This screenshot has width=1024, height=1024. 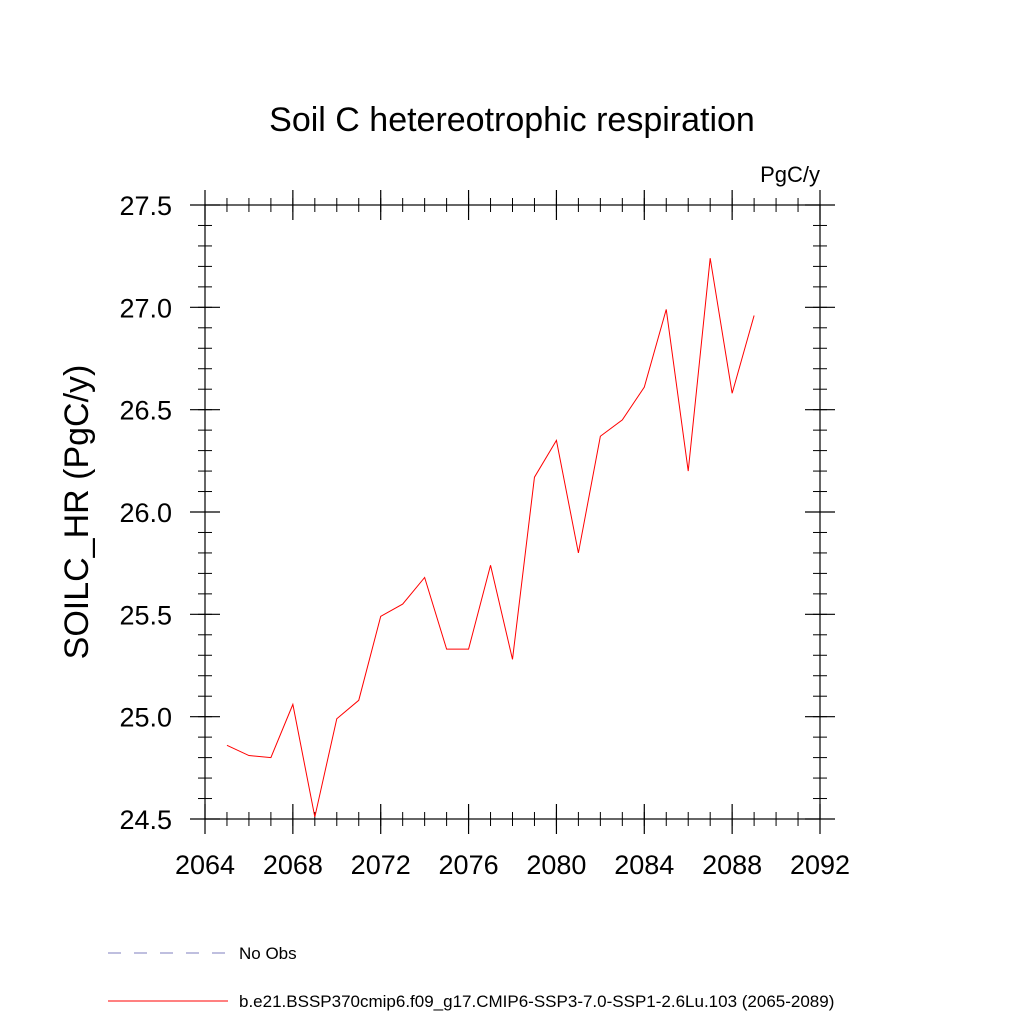 I want to click on y-tick-label: 26.0, so click(x=145, y=513).